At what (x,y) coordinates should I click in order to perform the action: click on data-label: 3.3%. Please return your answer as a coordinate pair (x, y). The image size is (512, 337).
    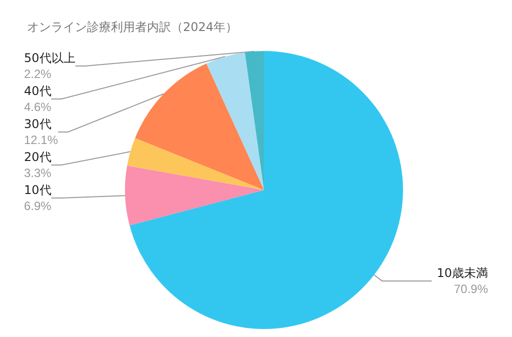
    Looking at the image, I should click on (38, 173).